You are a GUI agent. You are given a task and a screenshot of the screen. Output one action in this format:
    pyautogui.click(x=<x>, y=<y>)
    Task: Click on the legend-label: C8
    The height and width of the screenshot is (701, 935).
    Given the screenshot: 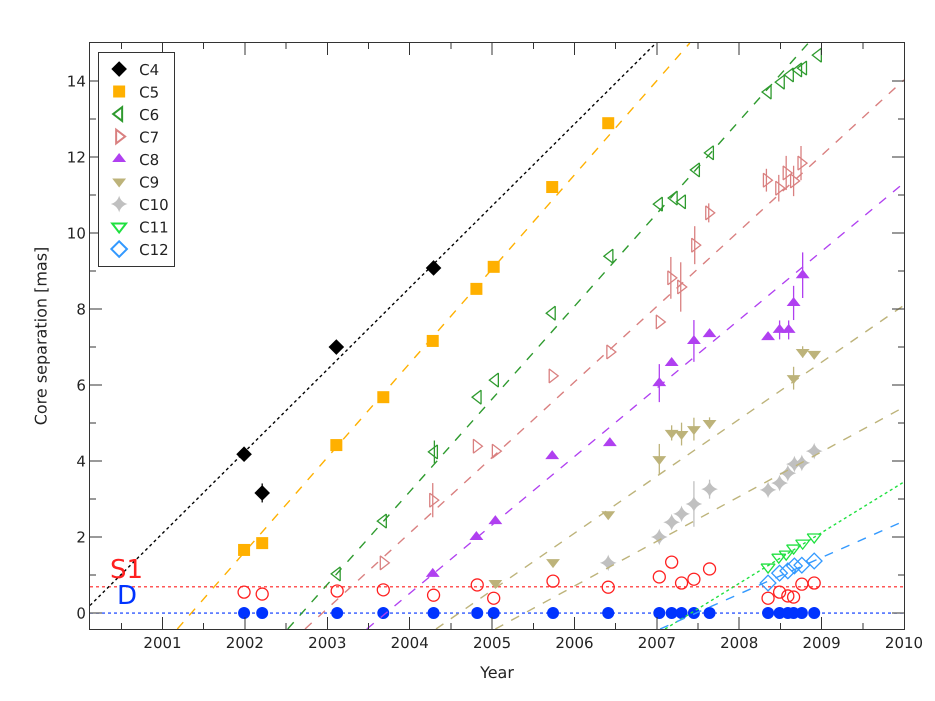 What is the action you would take?
    pyautogui.click(x=149, y=159)
    